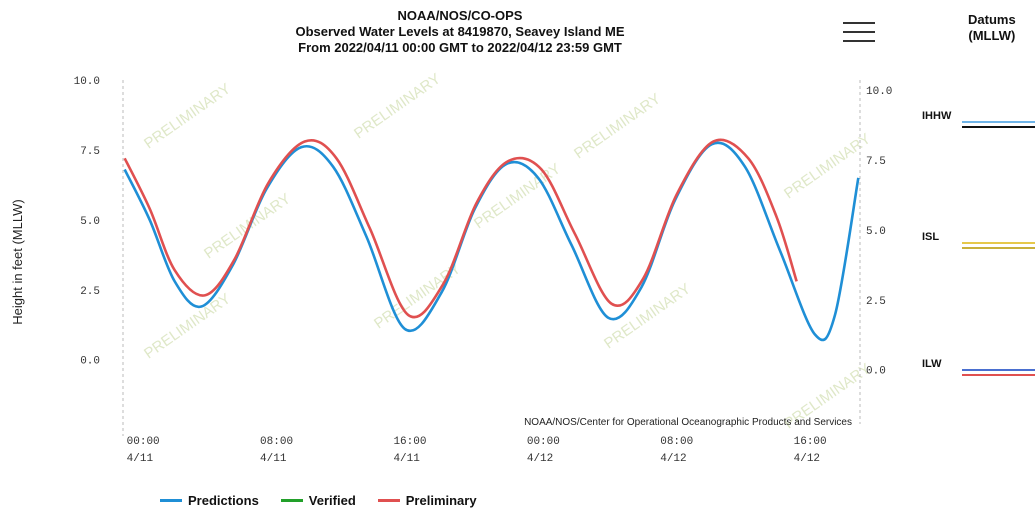 This screenshot has width=1035, height=516. What do you see at coordinates (876, 162) in the screenshot?
I see `right-y-tick-label: 7.5` at bounding box center [876, 162].